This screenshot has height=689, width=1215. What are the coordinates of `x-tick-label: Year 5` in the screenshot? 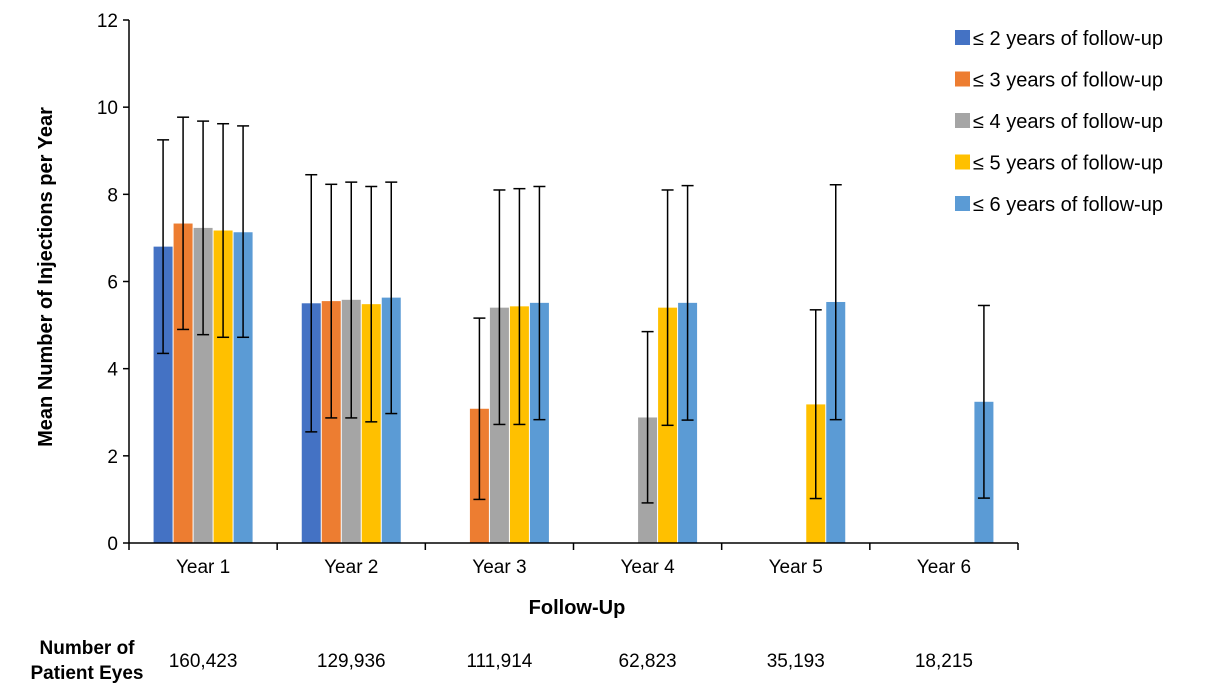 It's located at (796, 567).